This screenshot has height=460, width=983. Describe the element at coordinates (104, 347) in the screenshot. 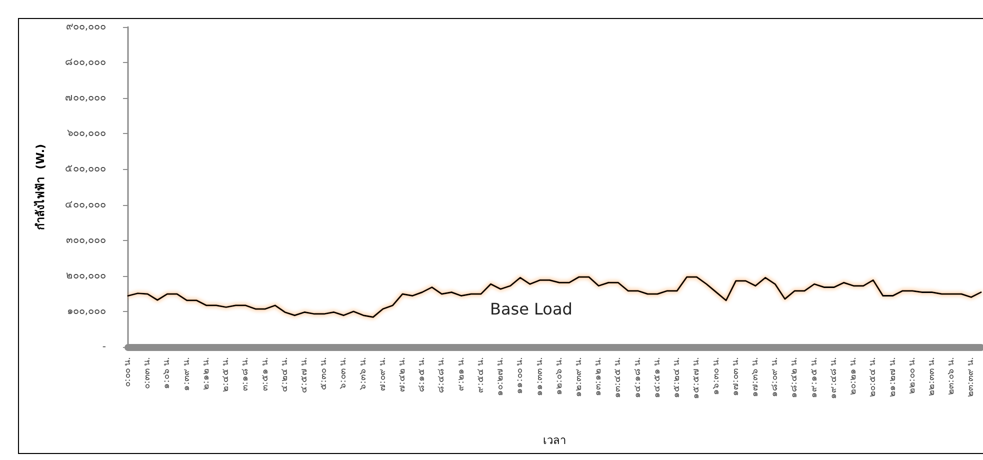

I see `y-tick-label: -` at that location.